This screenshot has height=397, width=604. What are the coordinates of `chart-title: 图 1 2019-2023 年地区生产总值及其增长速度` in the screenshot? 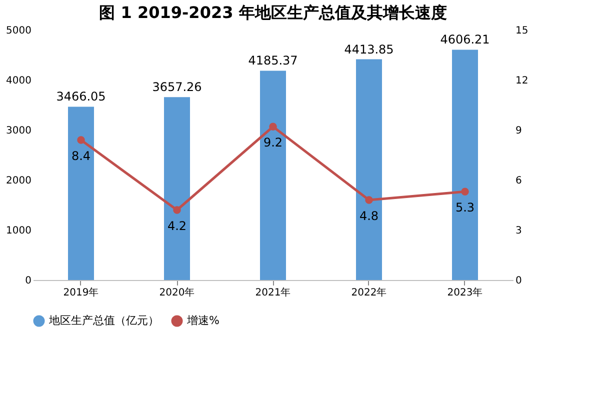 It's located at (273, 12).